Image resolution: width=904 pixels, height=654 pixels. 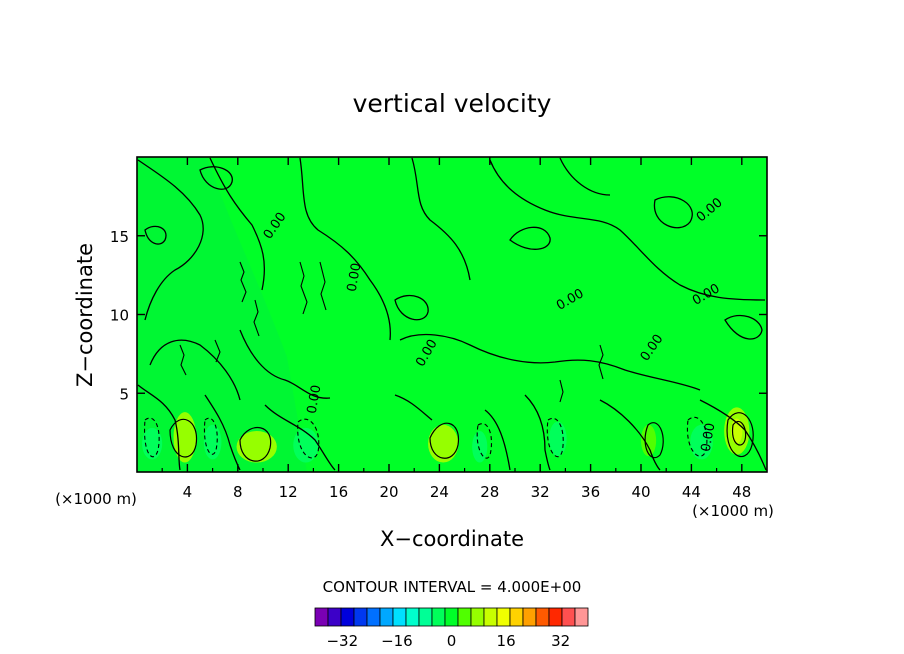 What do you see at coordinates (222, 314) in the screenshot?
I see `contour-fill-region` at bounding box center [222, 314].